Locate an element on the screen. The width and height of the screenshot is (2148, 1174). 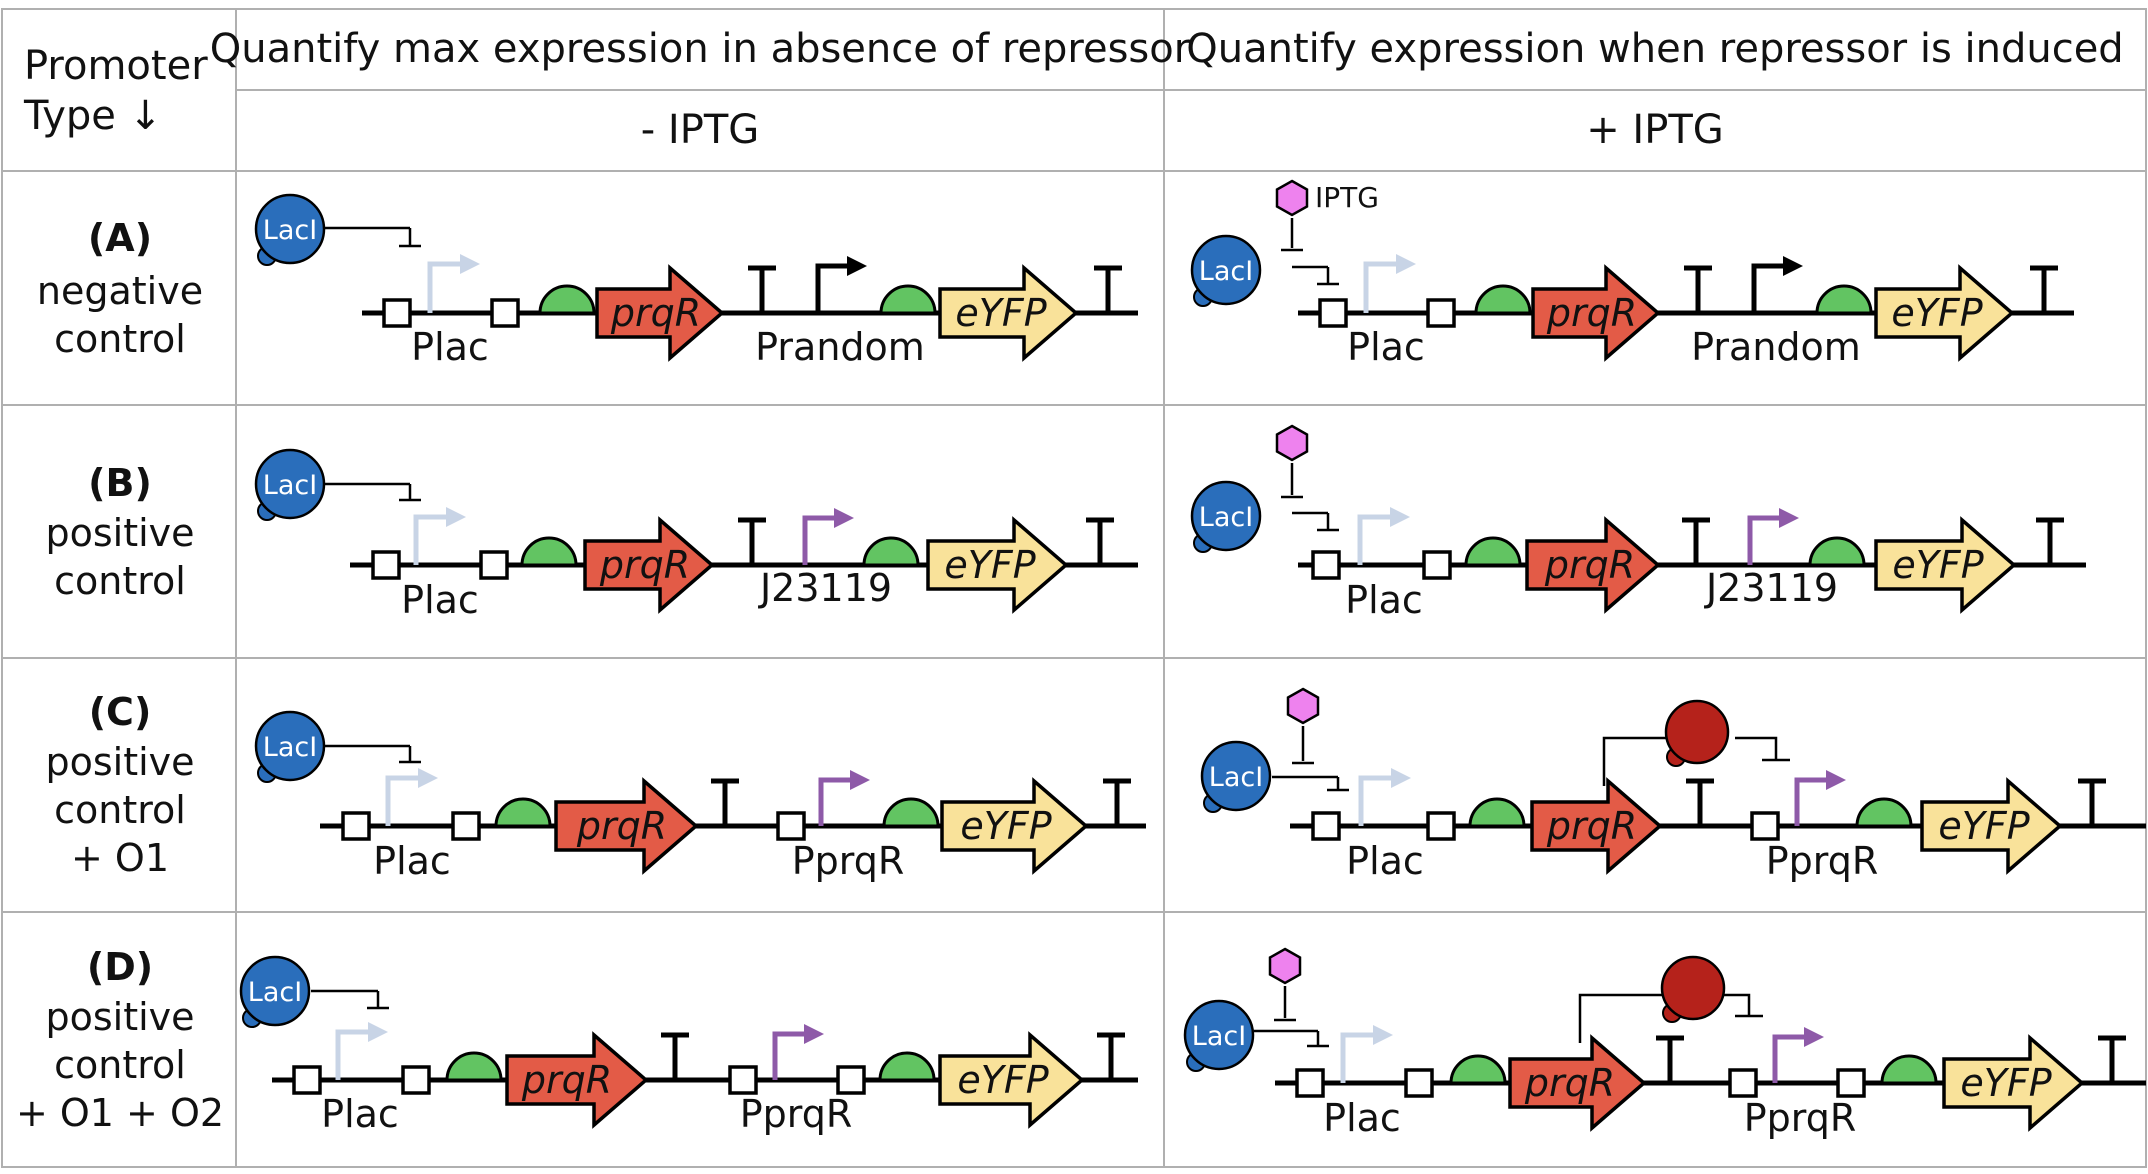
row-header-line1: Promoter is located at coordinates (116, 66).